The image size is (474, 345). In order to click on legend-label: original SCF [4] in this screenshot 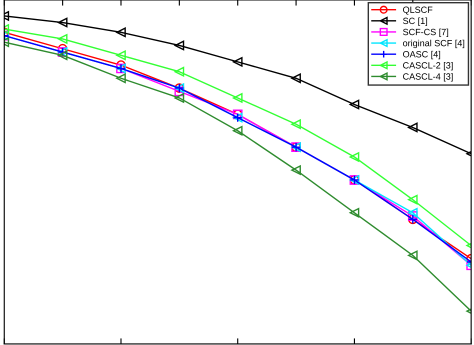, I will do `click(433, 44)`.